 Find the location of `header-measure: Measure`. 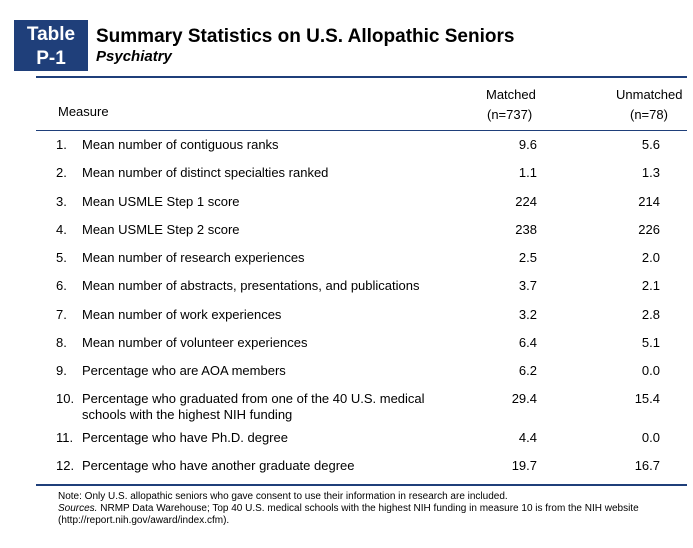

header-measure: Measure is located at coordinates (83, 111).